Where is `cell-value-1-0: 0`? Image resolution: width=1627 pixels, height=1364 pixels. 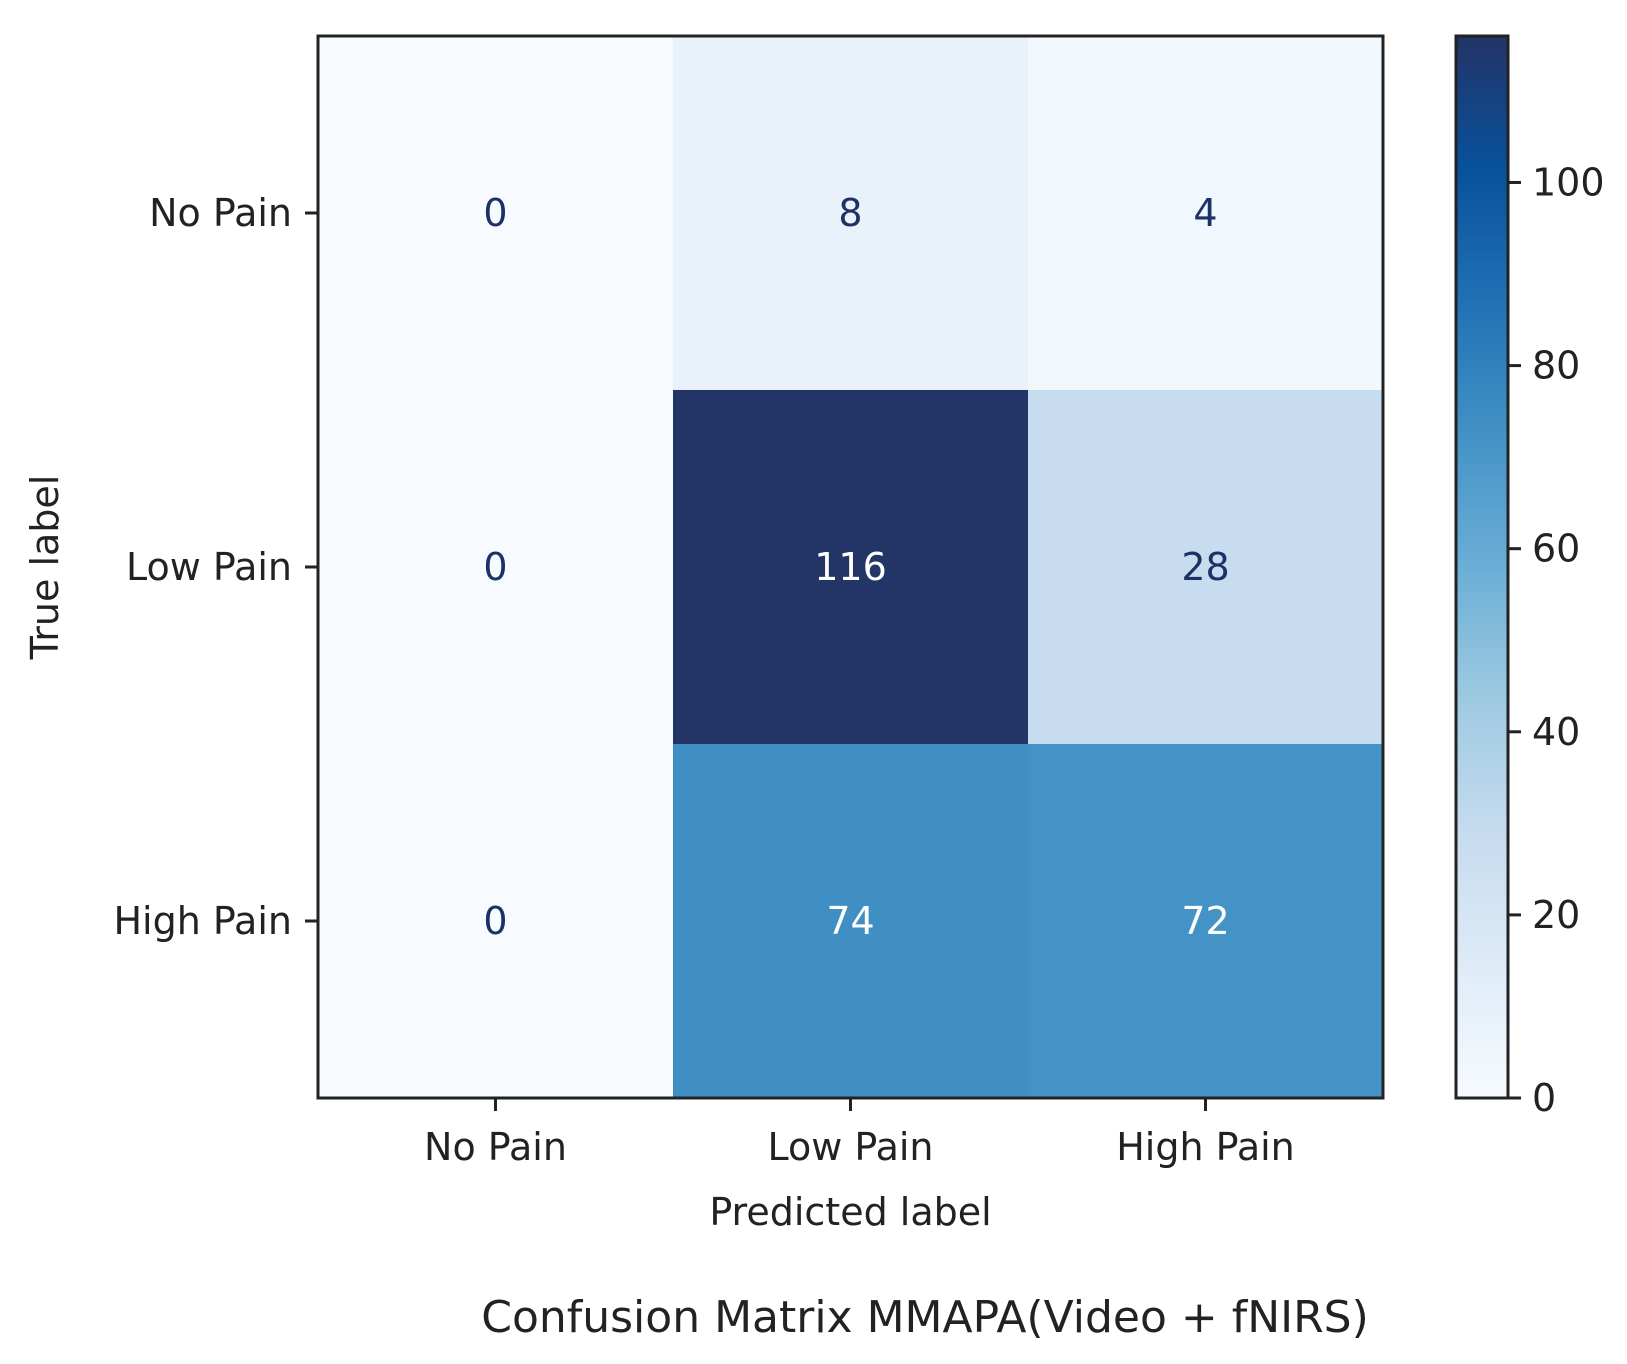
cell-value-1-0: 0 is located at coordinates (495, 567).